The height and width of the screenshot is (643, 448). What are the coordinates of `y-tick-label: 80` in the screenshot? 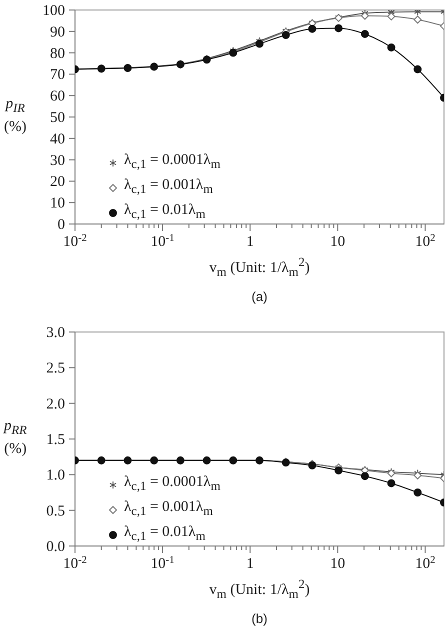 It's located at (57, 54).